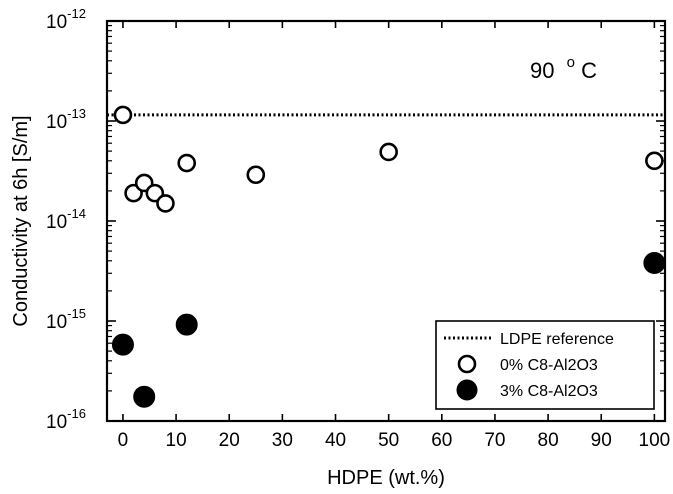 This screenshot has height=494, width=673. I want to click on y-axis-label: Conductivity at 6h [S/m], so click(21, 220).